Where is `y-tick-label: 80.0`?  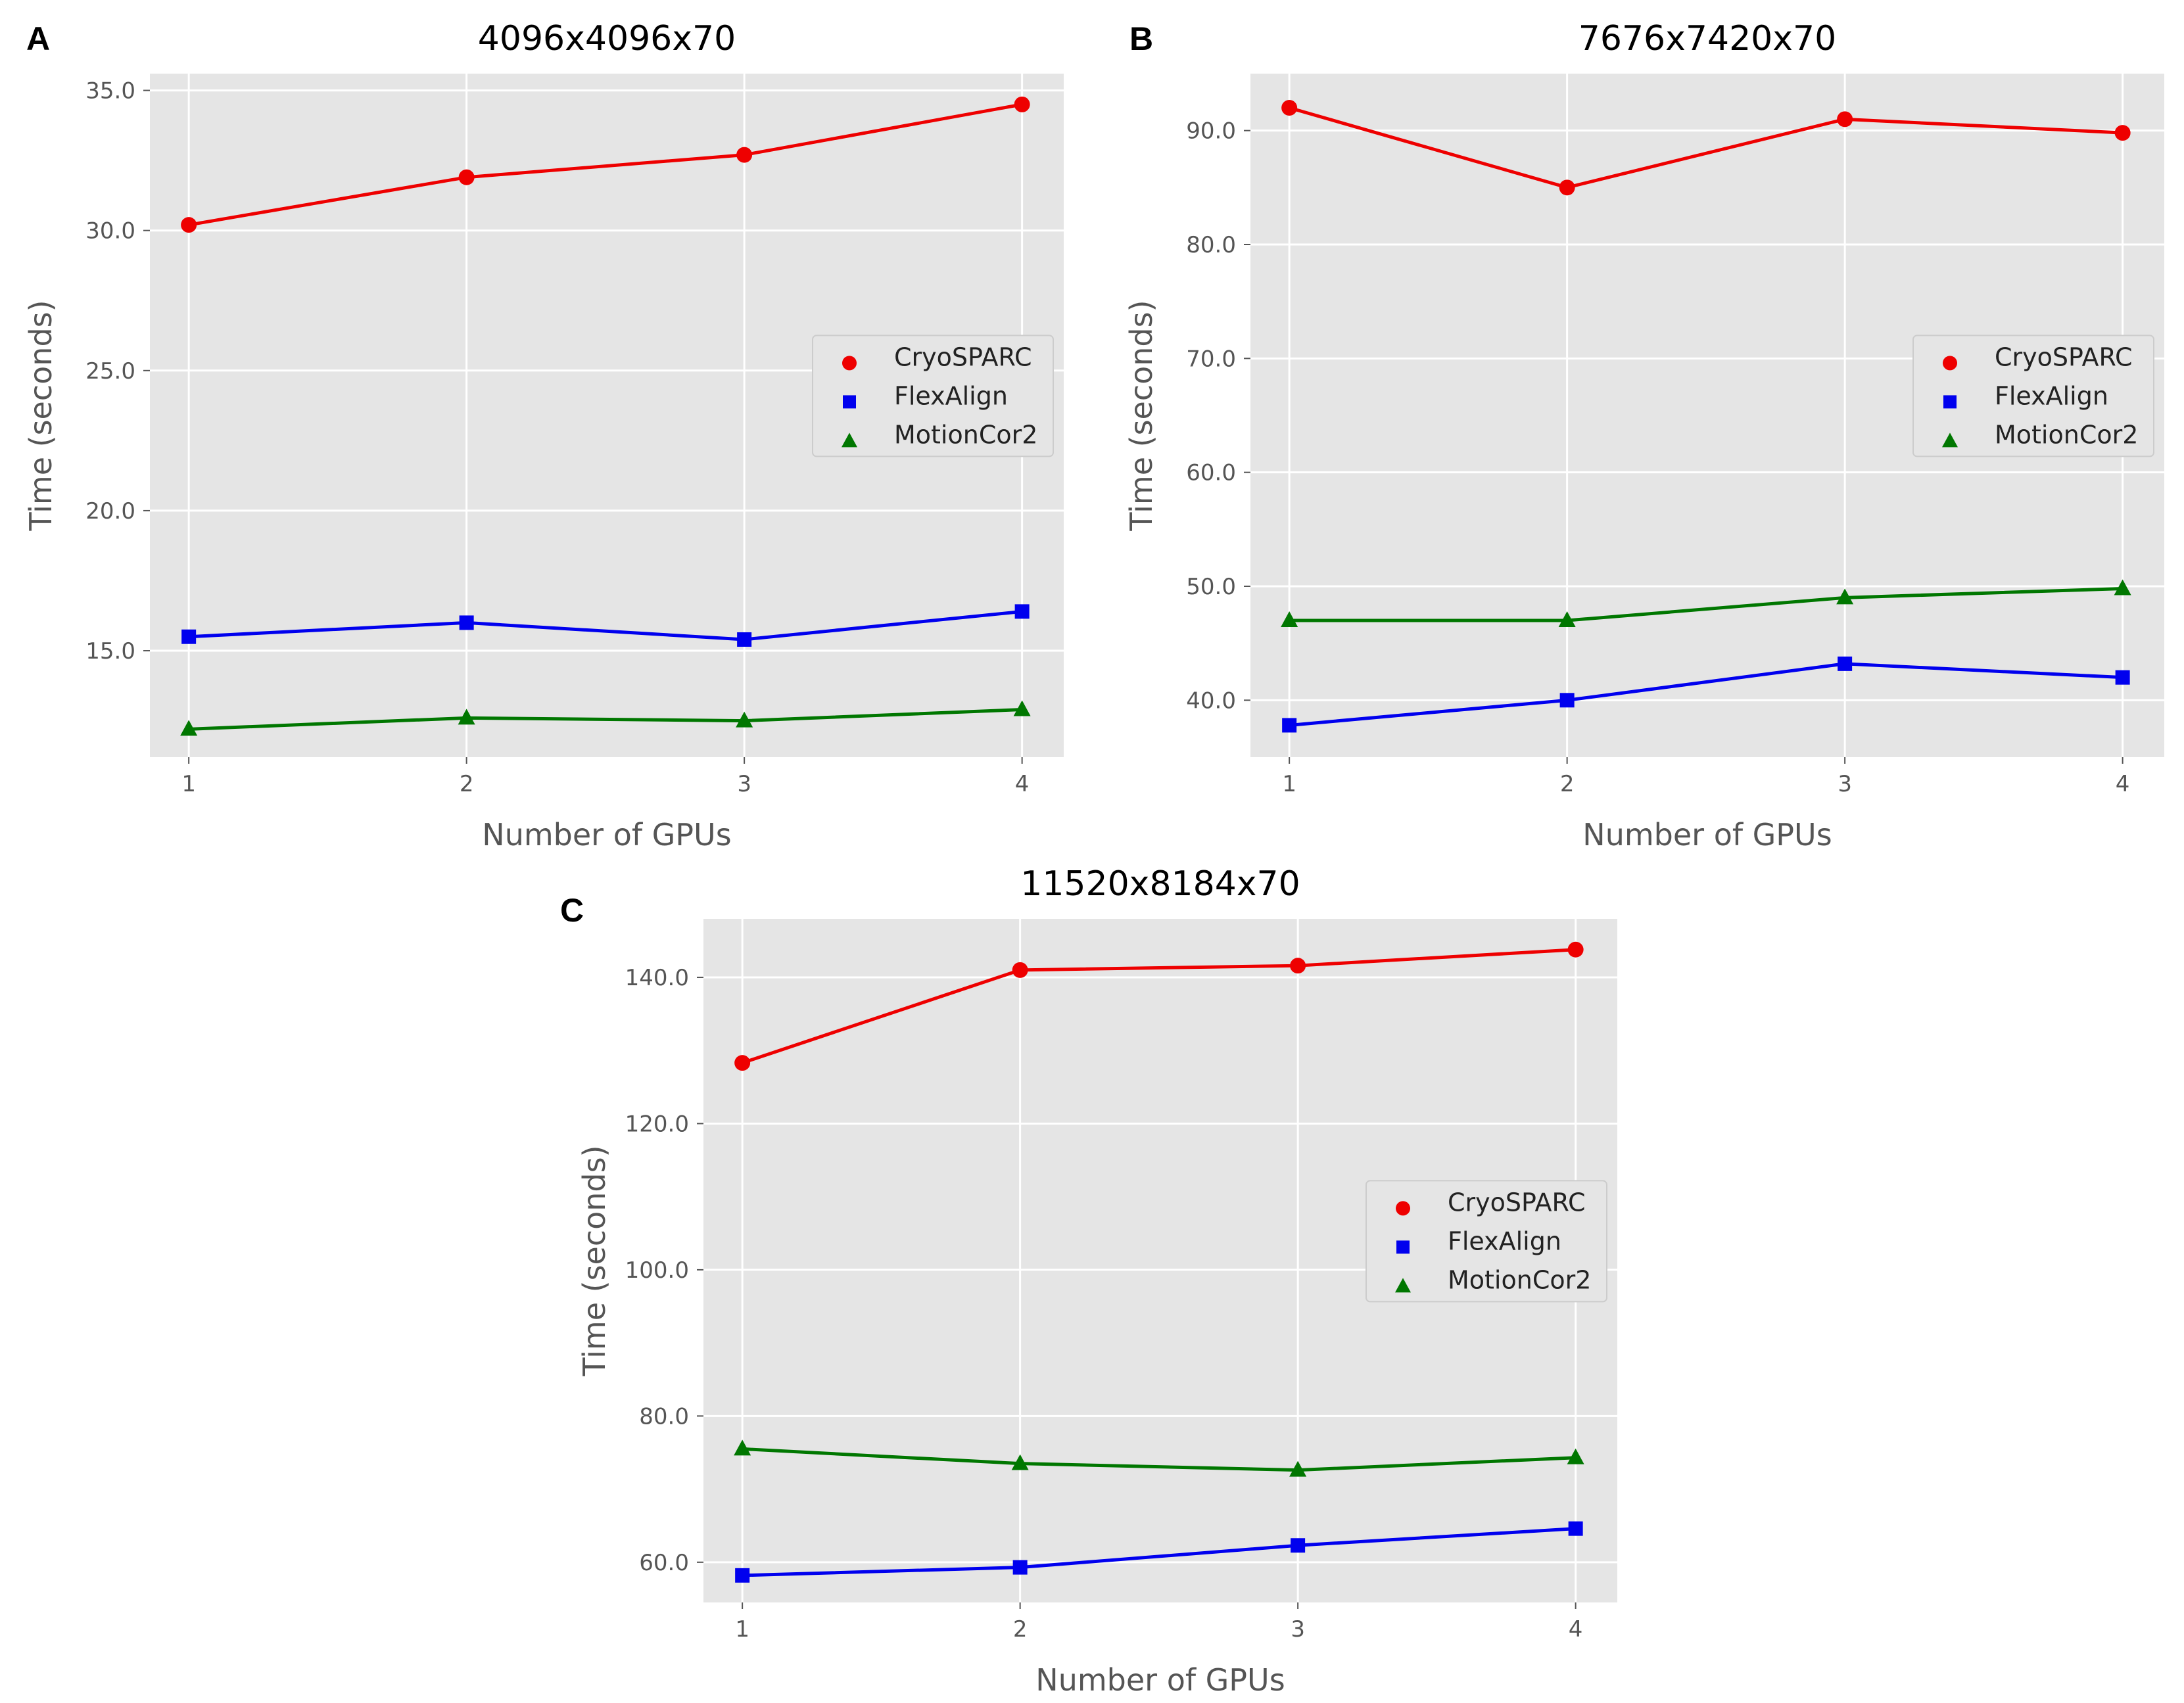 y-tick-label: 80.0 is located at coordinates (664, 1416).